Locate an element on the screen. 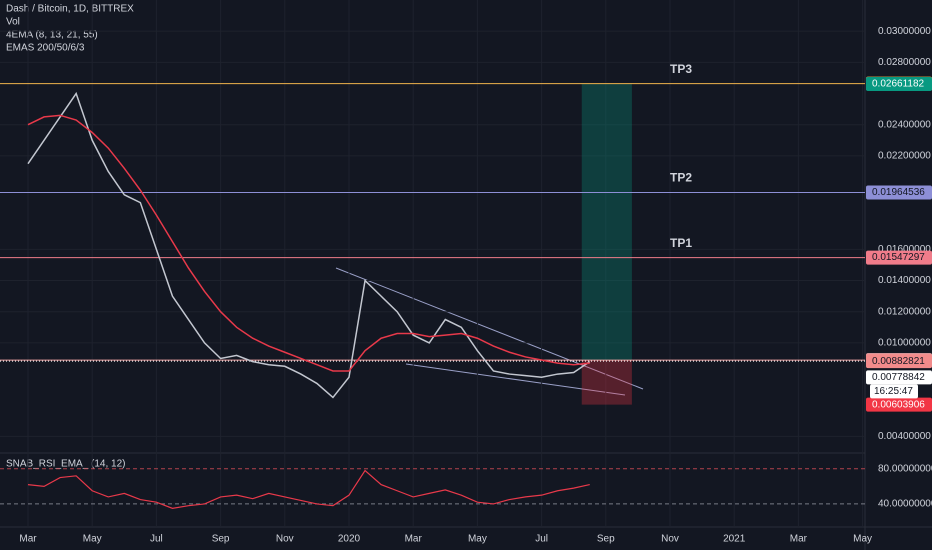 This screenshot has height=550, width=932. x-tick-label: 2020 is located at coordinates (349, 539).